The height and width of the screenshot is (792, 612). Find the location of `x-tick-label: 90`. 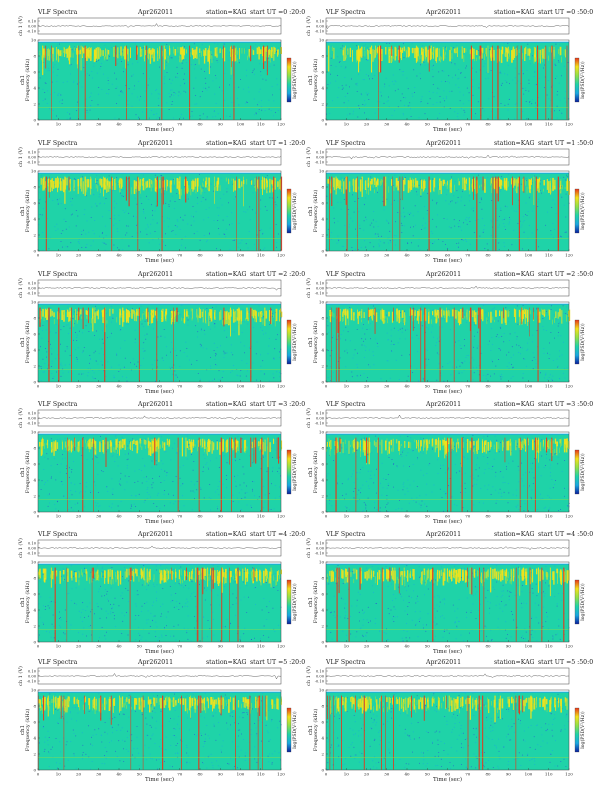

x-tick-label: 90 is located at coordinates (221, 124).